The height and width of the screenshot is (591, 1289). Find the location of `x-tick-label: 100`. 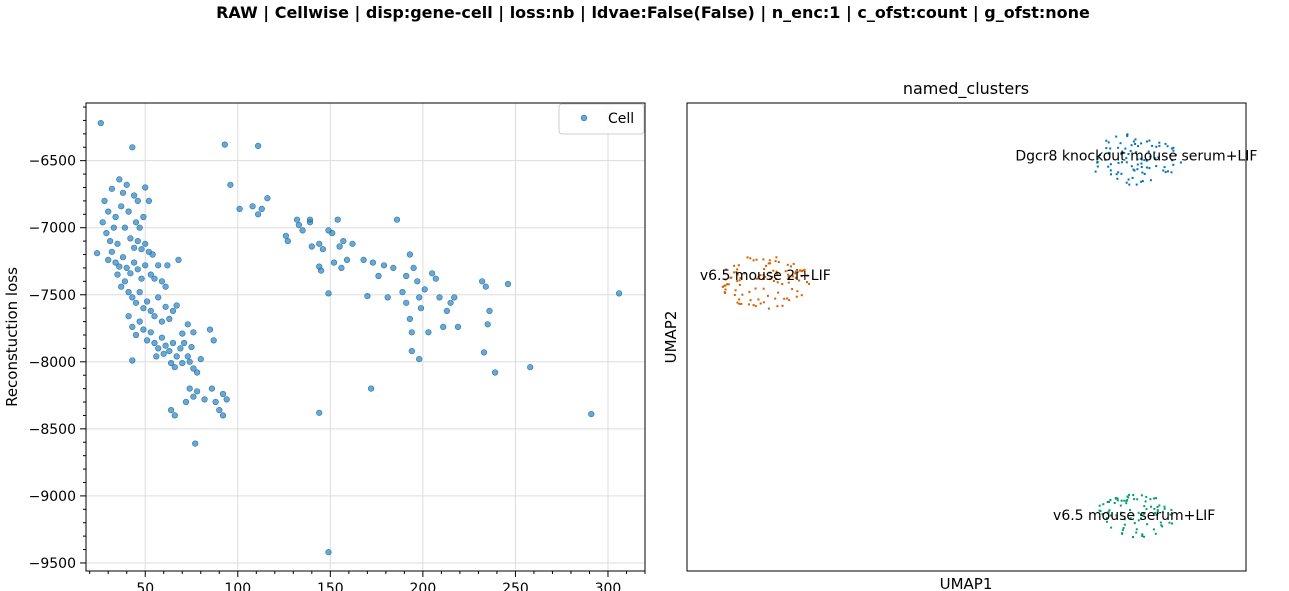

x-tick-label: 100 is located at coordinates (237, 586).